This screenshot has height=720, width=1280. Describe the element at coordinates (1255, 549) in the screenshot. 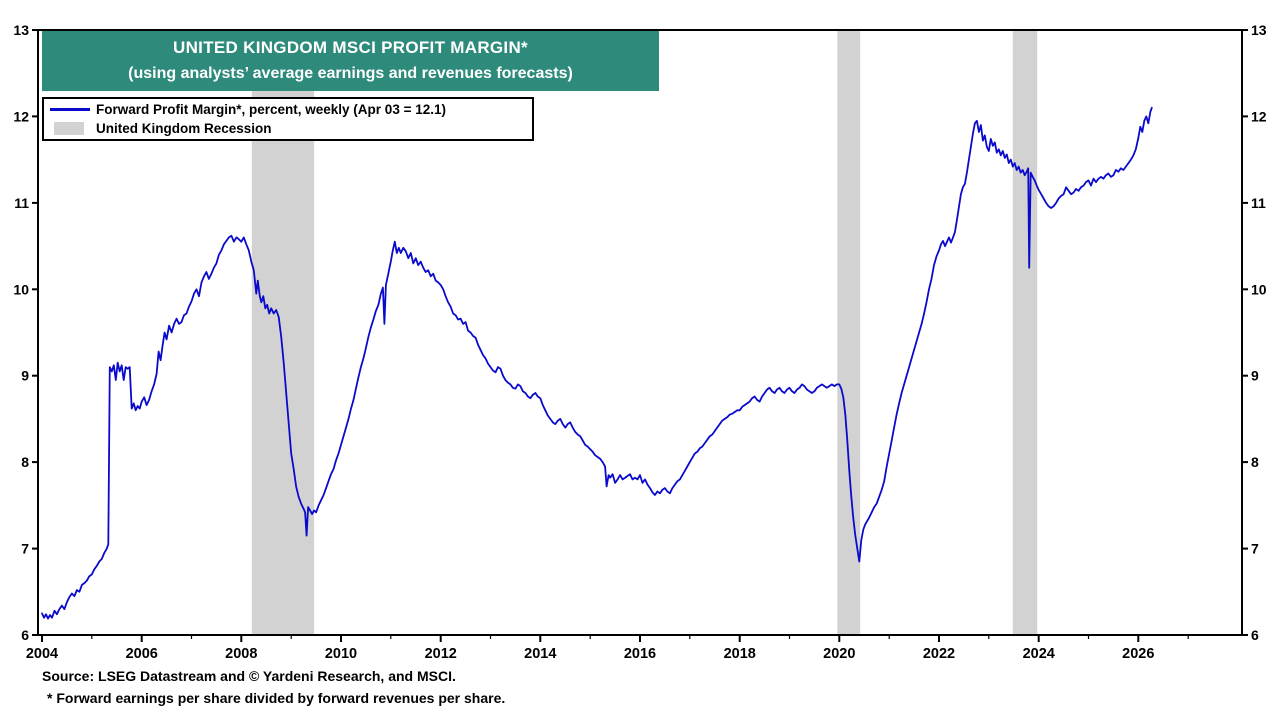

I see `y-tick-label-right: 7` at that location.